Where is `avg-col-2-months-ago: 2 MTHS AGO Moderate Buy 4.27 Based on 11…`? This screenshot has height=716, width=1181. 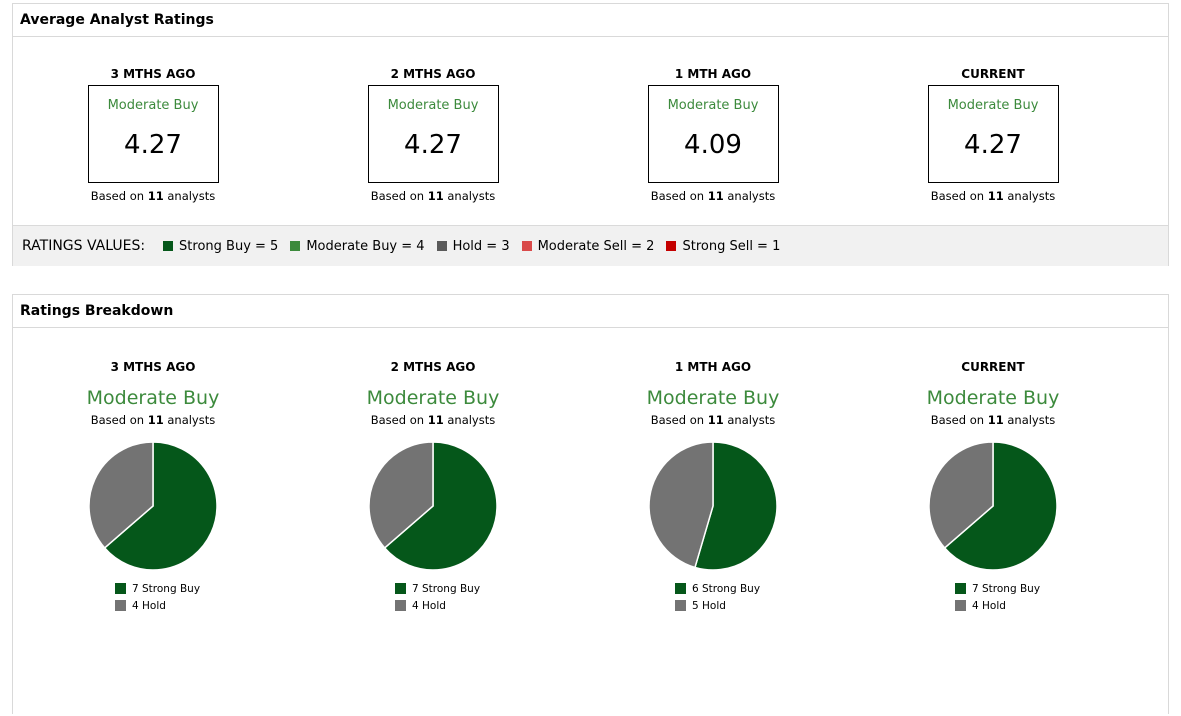
avg-col-2-months-ago: 2 MTHS AGO Moderate Buy 4.27 Based on 11… is located at coordinates (433, 135).